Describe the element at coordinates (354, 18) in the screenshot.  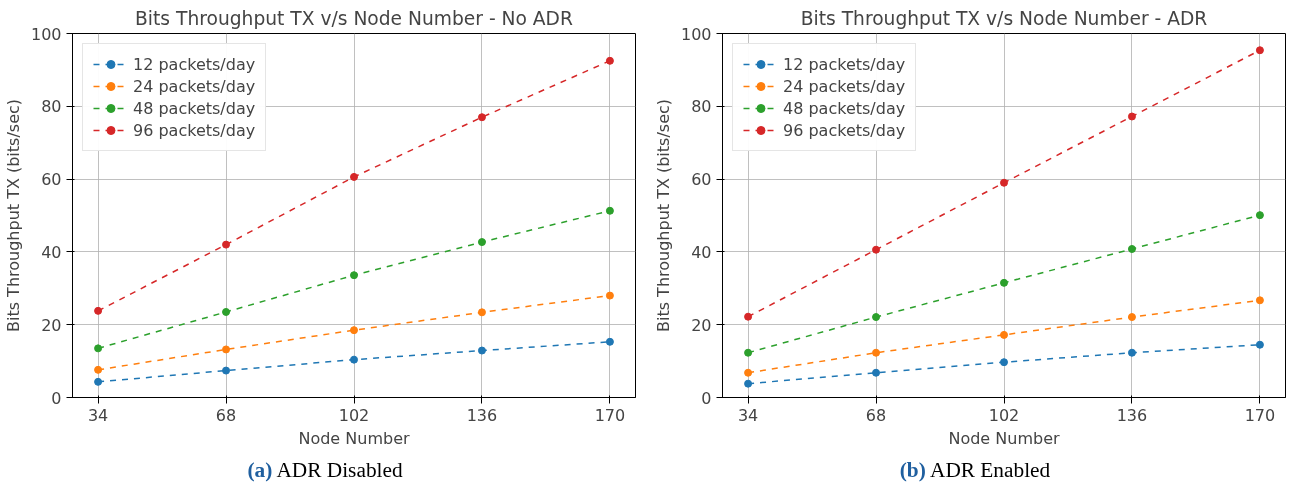
I see `chart-title: Bits Throughput TX v/s Node Number - No ADR` at that location.